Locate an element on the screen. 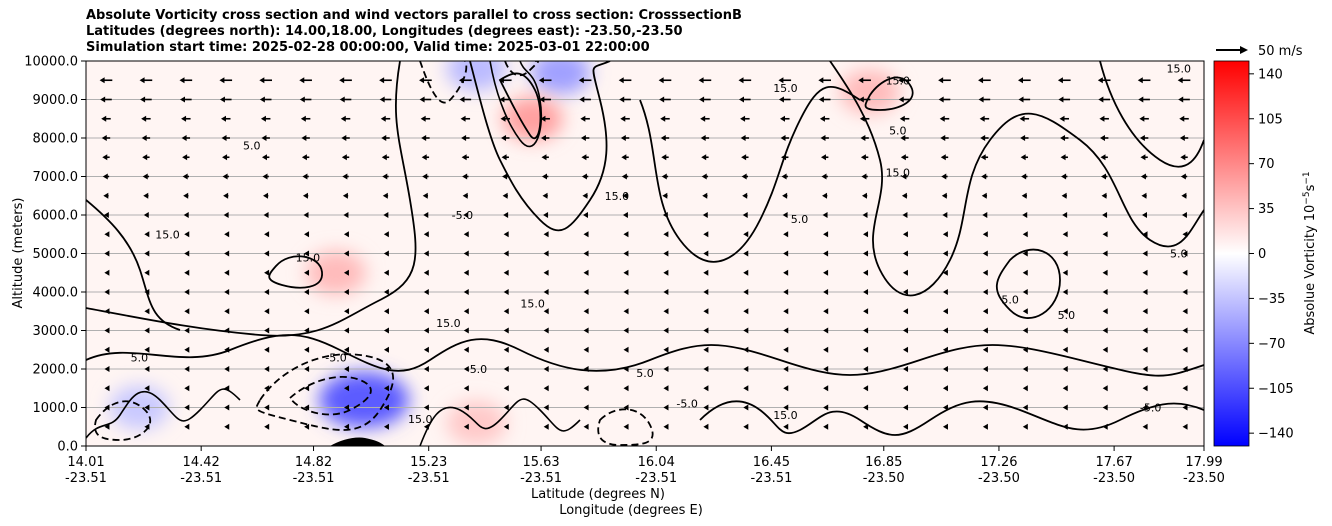  contour-label: 15.0 is located at coordinates (785, 88).